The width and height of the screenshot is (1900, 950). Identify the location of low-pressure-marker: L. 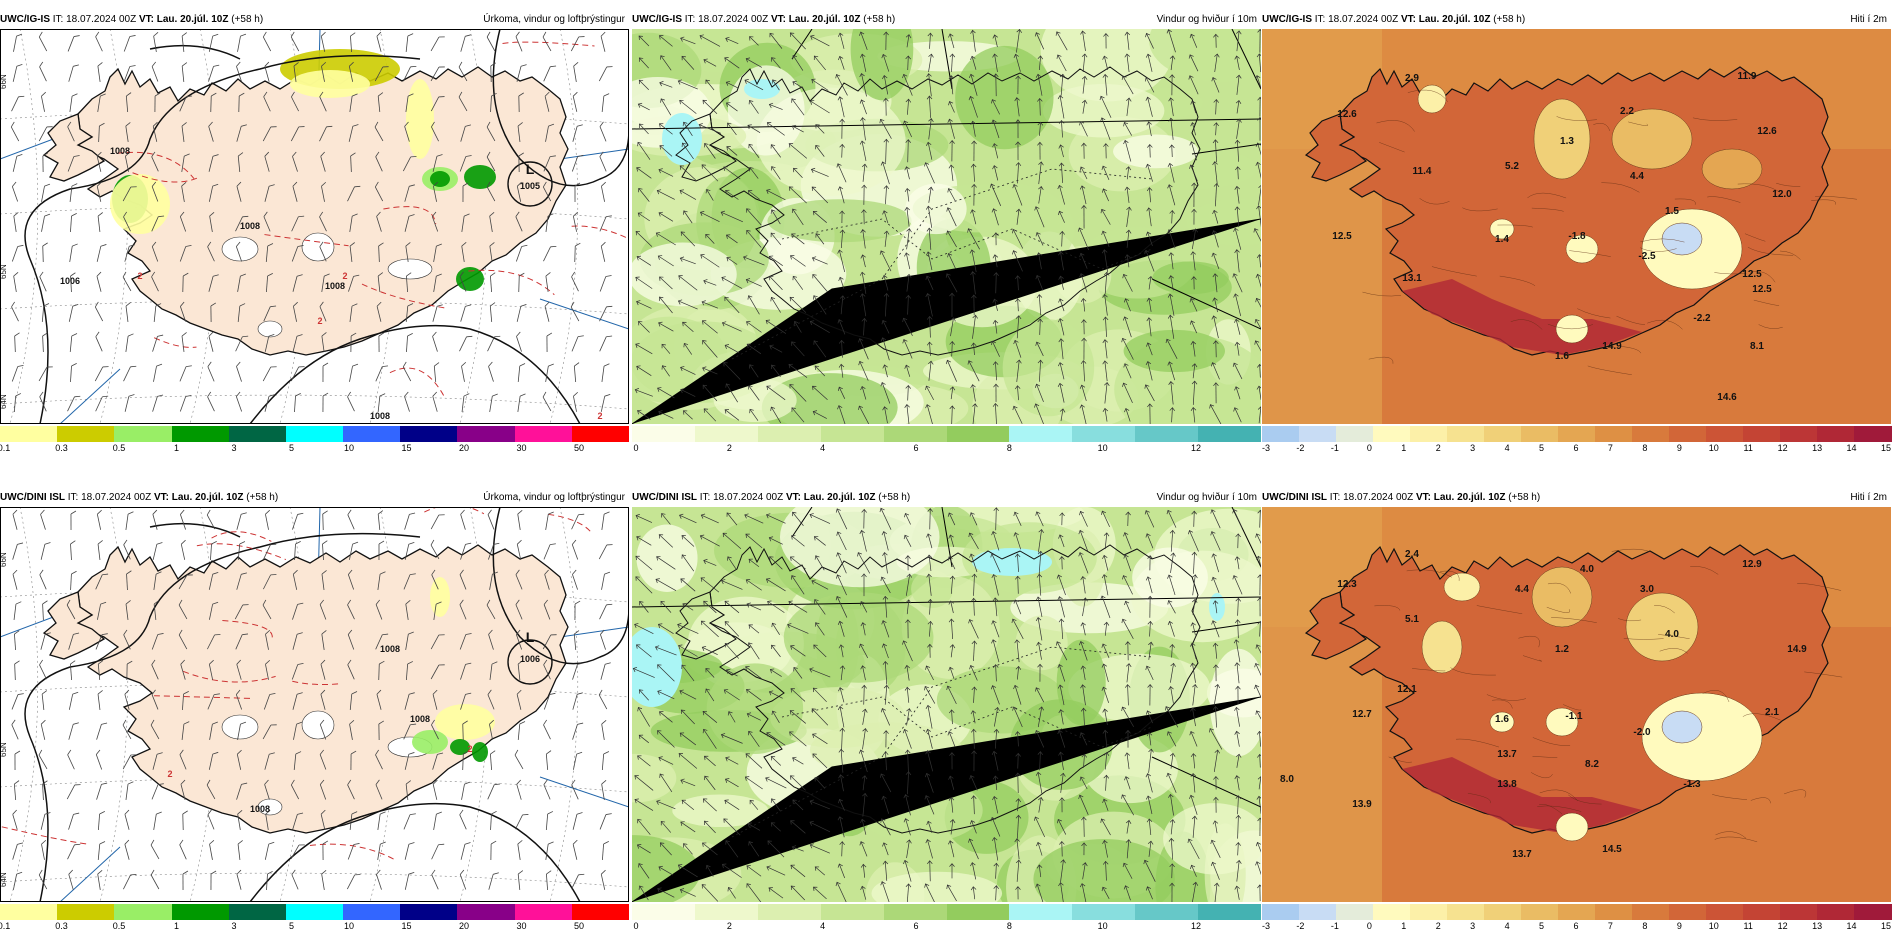
(530, 637).